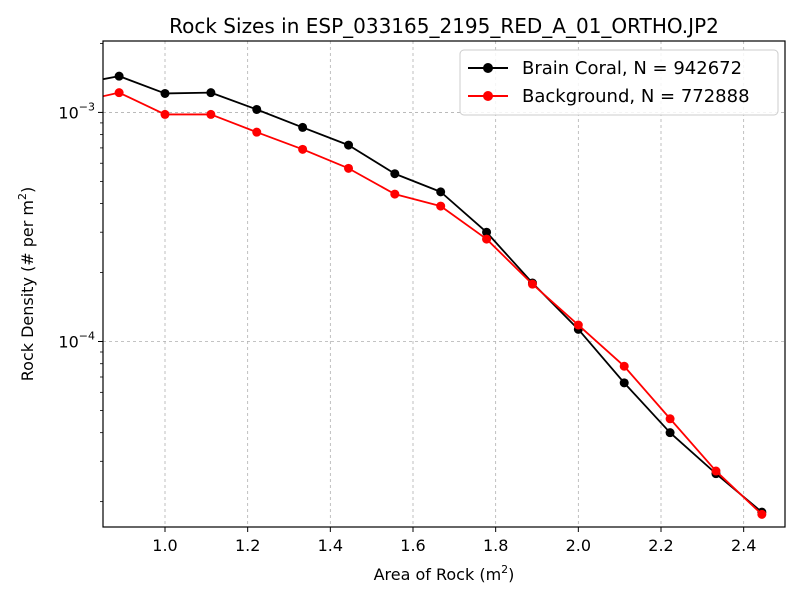 The image size is (800, 600). I want to click on legend-entry-brain-coral: Brain Coral, N = 942672, so click(605, 68).